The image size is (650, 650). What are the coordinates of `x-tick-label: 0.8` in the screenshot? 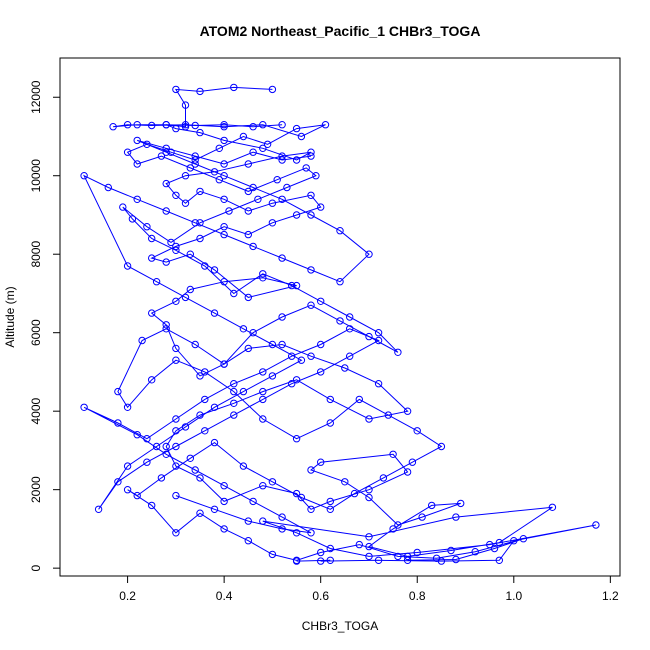 It's located at (417, 596).